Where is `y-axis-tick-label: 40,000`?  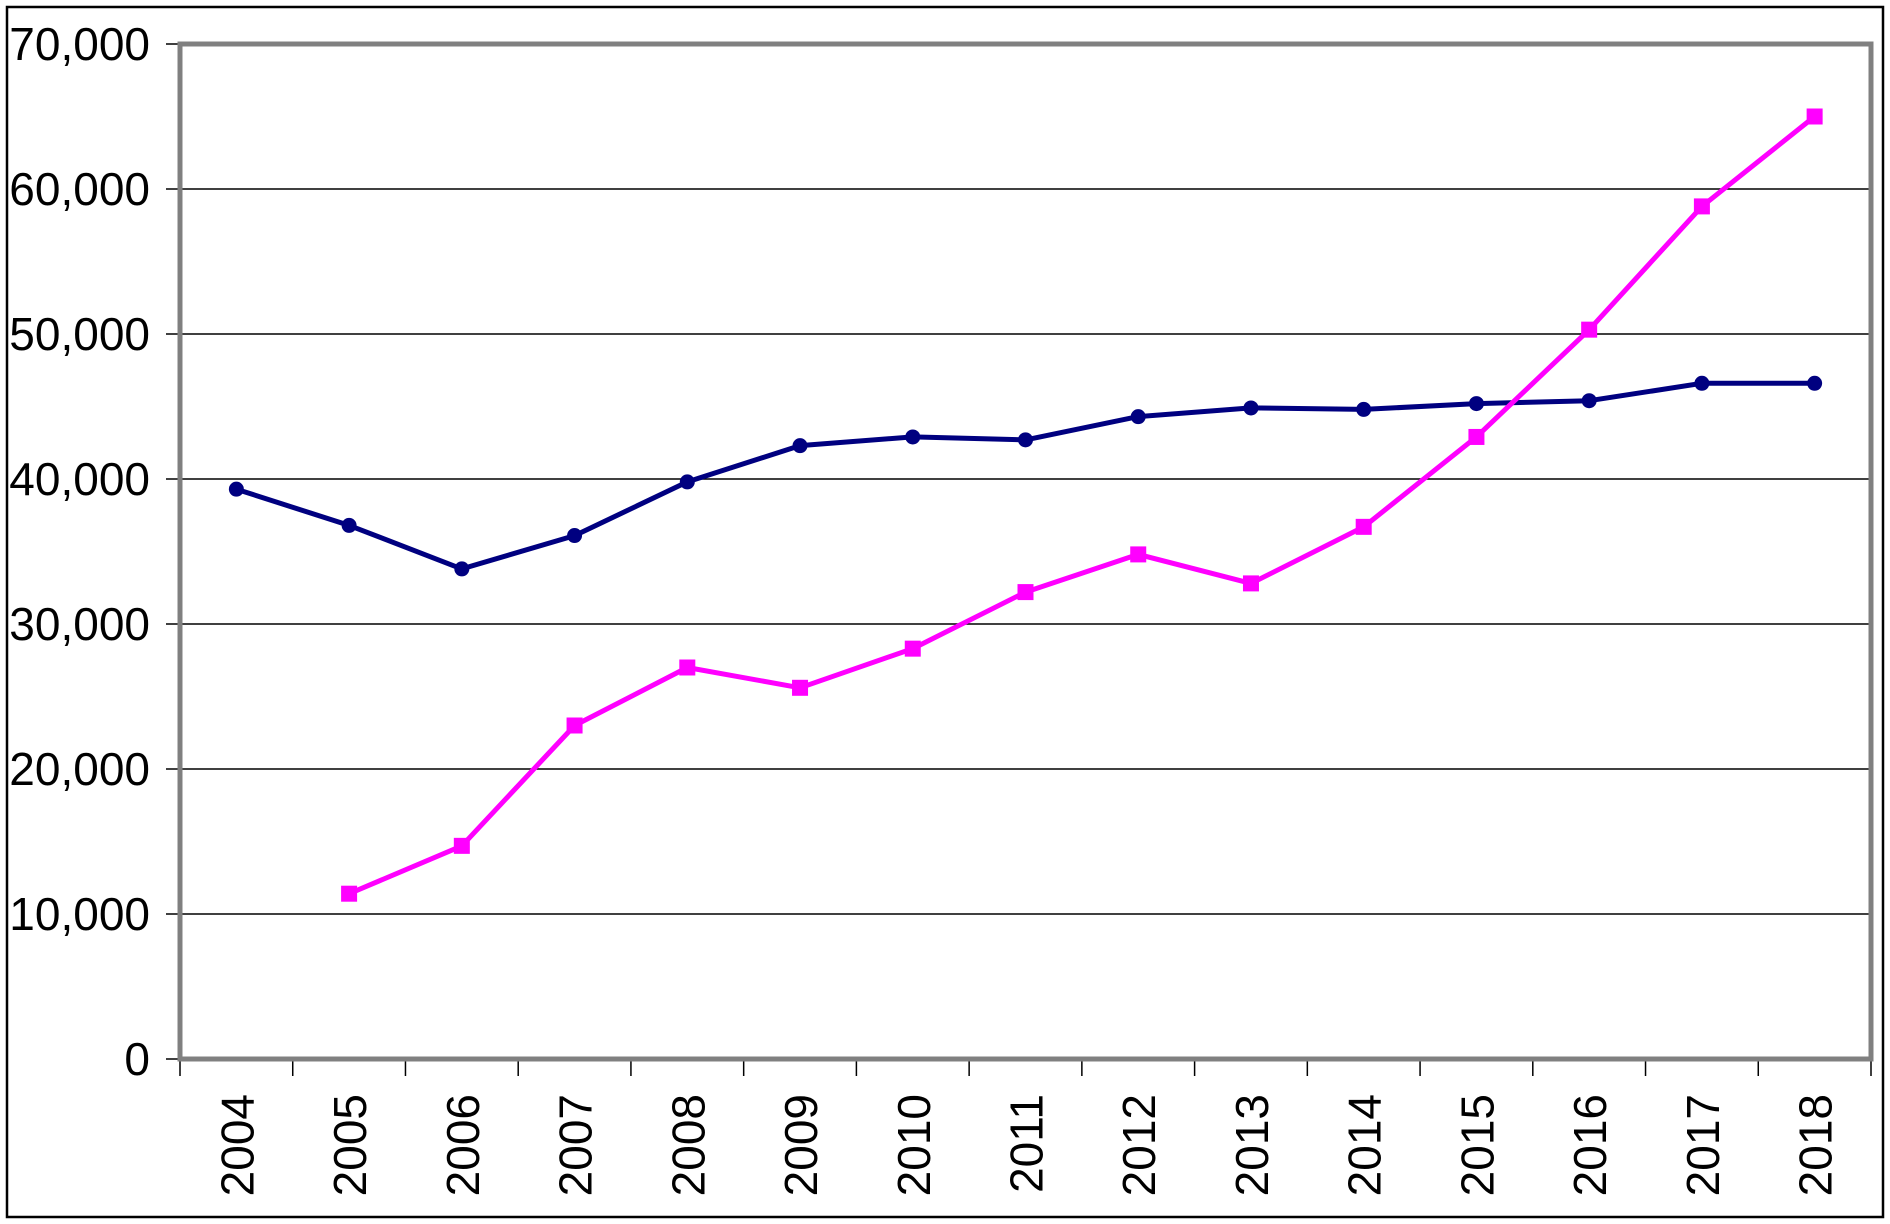
y-axis-tick-label: 40,000 is located at coordinates (79, 479).